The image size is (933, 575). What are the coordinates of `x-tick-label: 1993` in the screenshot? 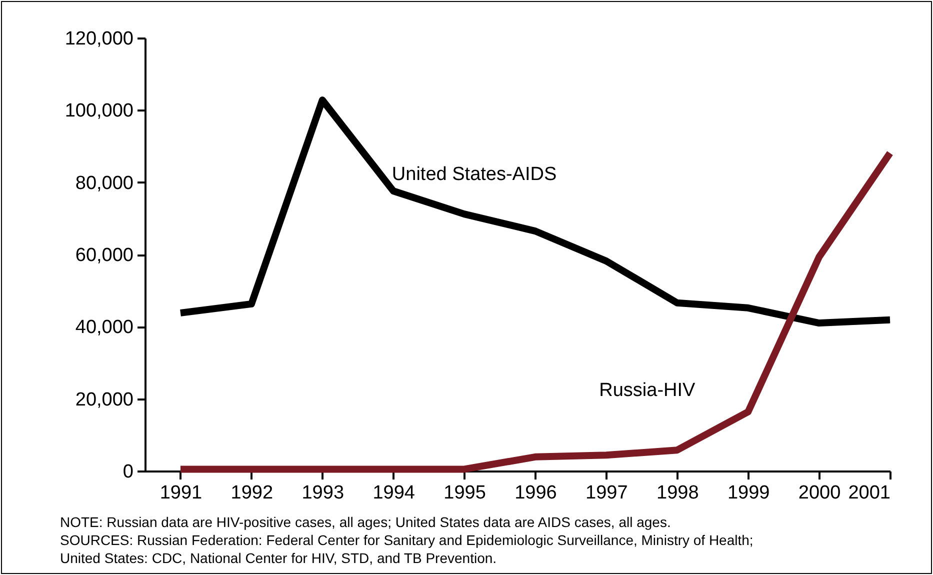 It's located at (323, 493).